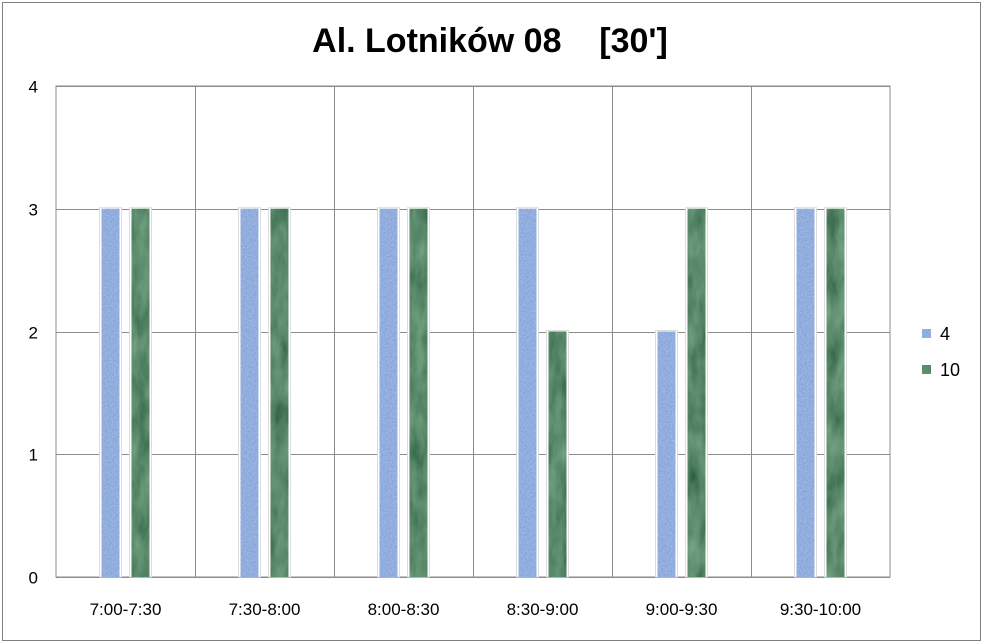 The image size is (983, 643). What do you see at coordinates (945, 334) in the screenshot?
I see `legend-label-4: 4` at bounding box center [945, 334].